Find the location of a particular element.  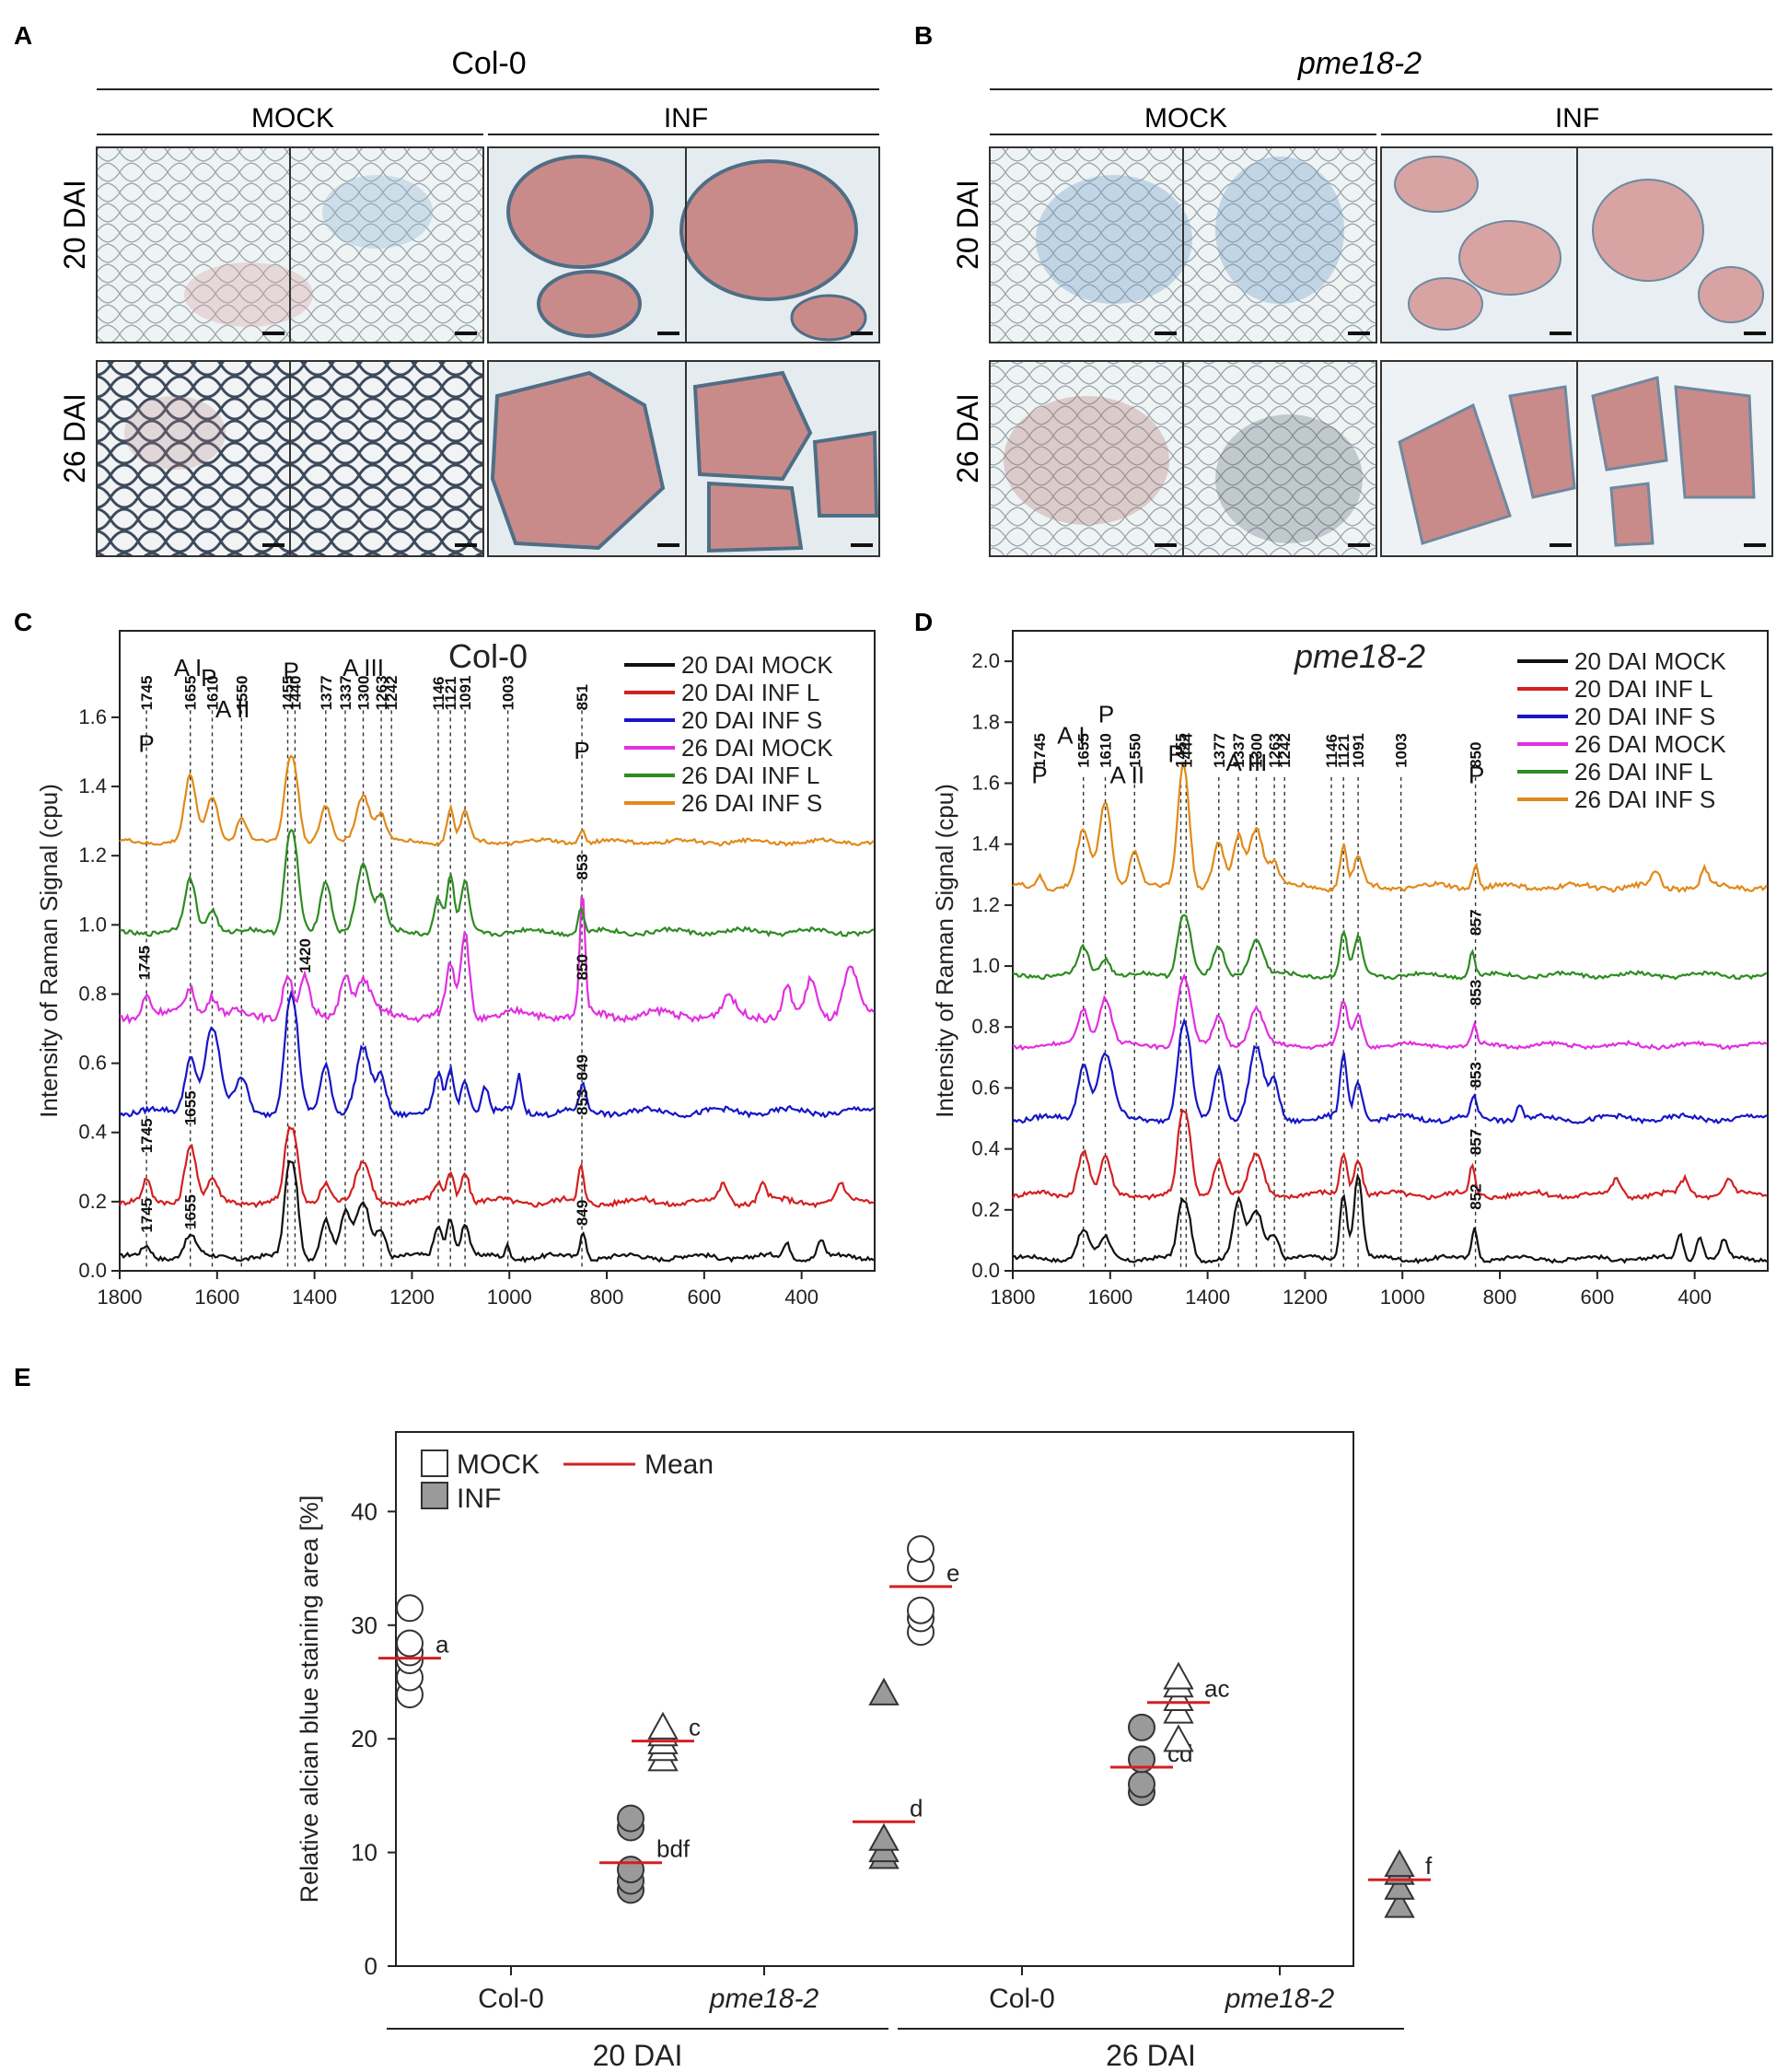

band-label: 1091 is located at coordinates (1358, 750).